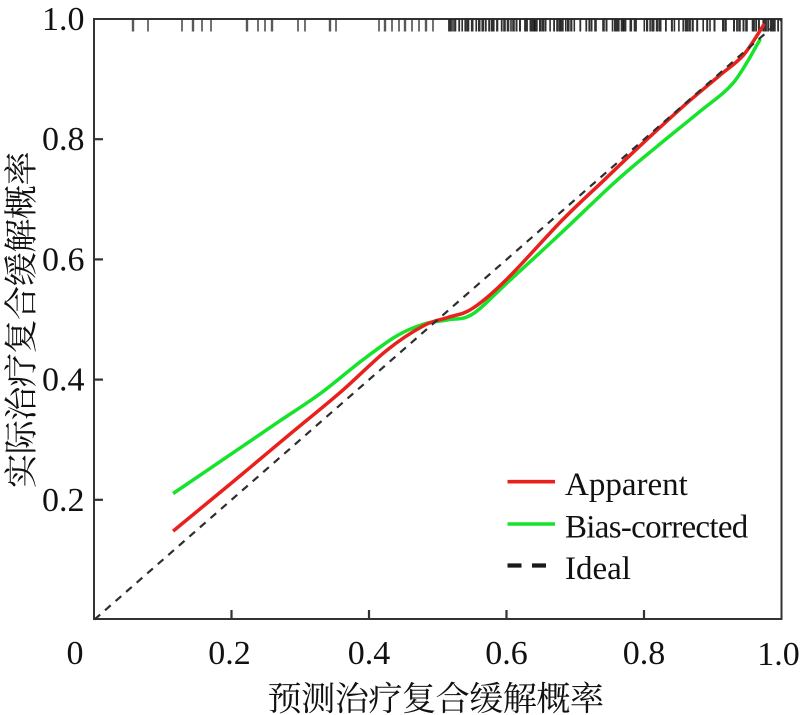 The width and height of the screenshot is (800, 715). Describe the element at coordinates (75, 653) in the screenshot. I see `svg-text: 0` at that location.